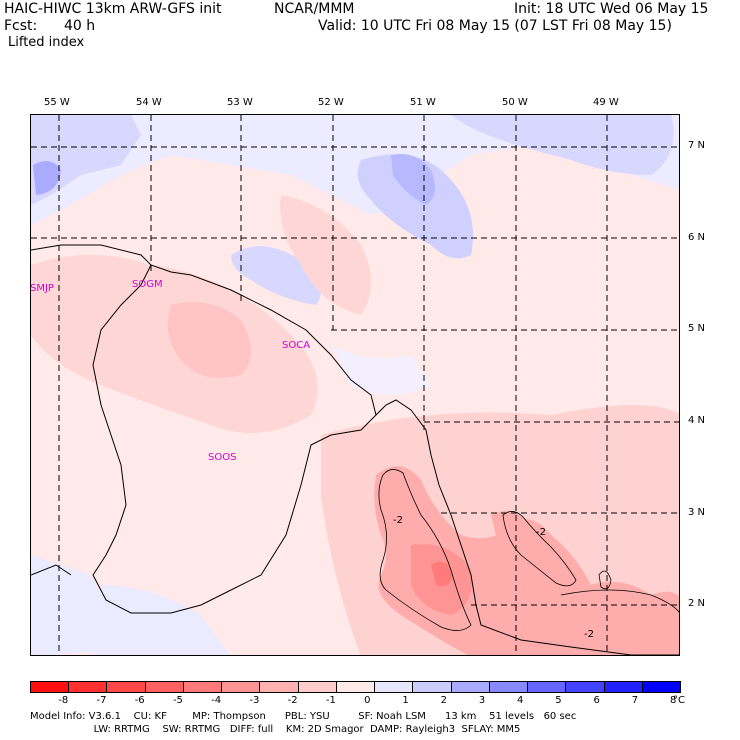 This screenshot has height=740, width=740. What do you see at coordinates (254, 700) in the screenshot?
I see `colorbar-tick-label: -3` at bounding box center [254, 700].